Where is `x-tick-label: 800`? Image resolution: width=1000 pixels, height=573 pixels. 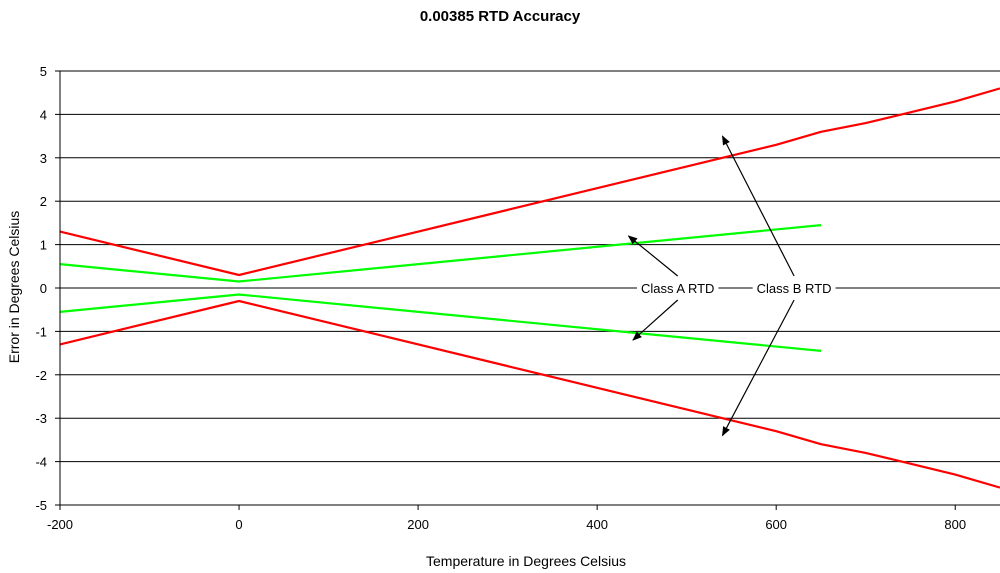
x-tick-label: 800 is located at coordinates (955, 524).